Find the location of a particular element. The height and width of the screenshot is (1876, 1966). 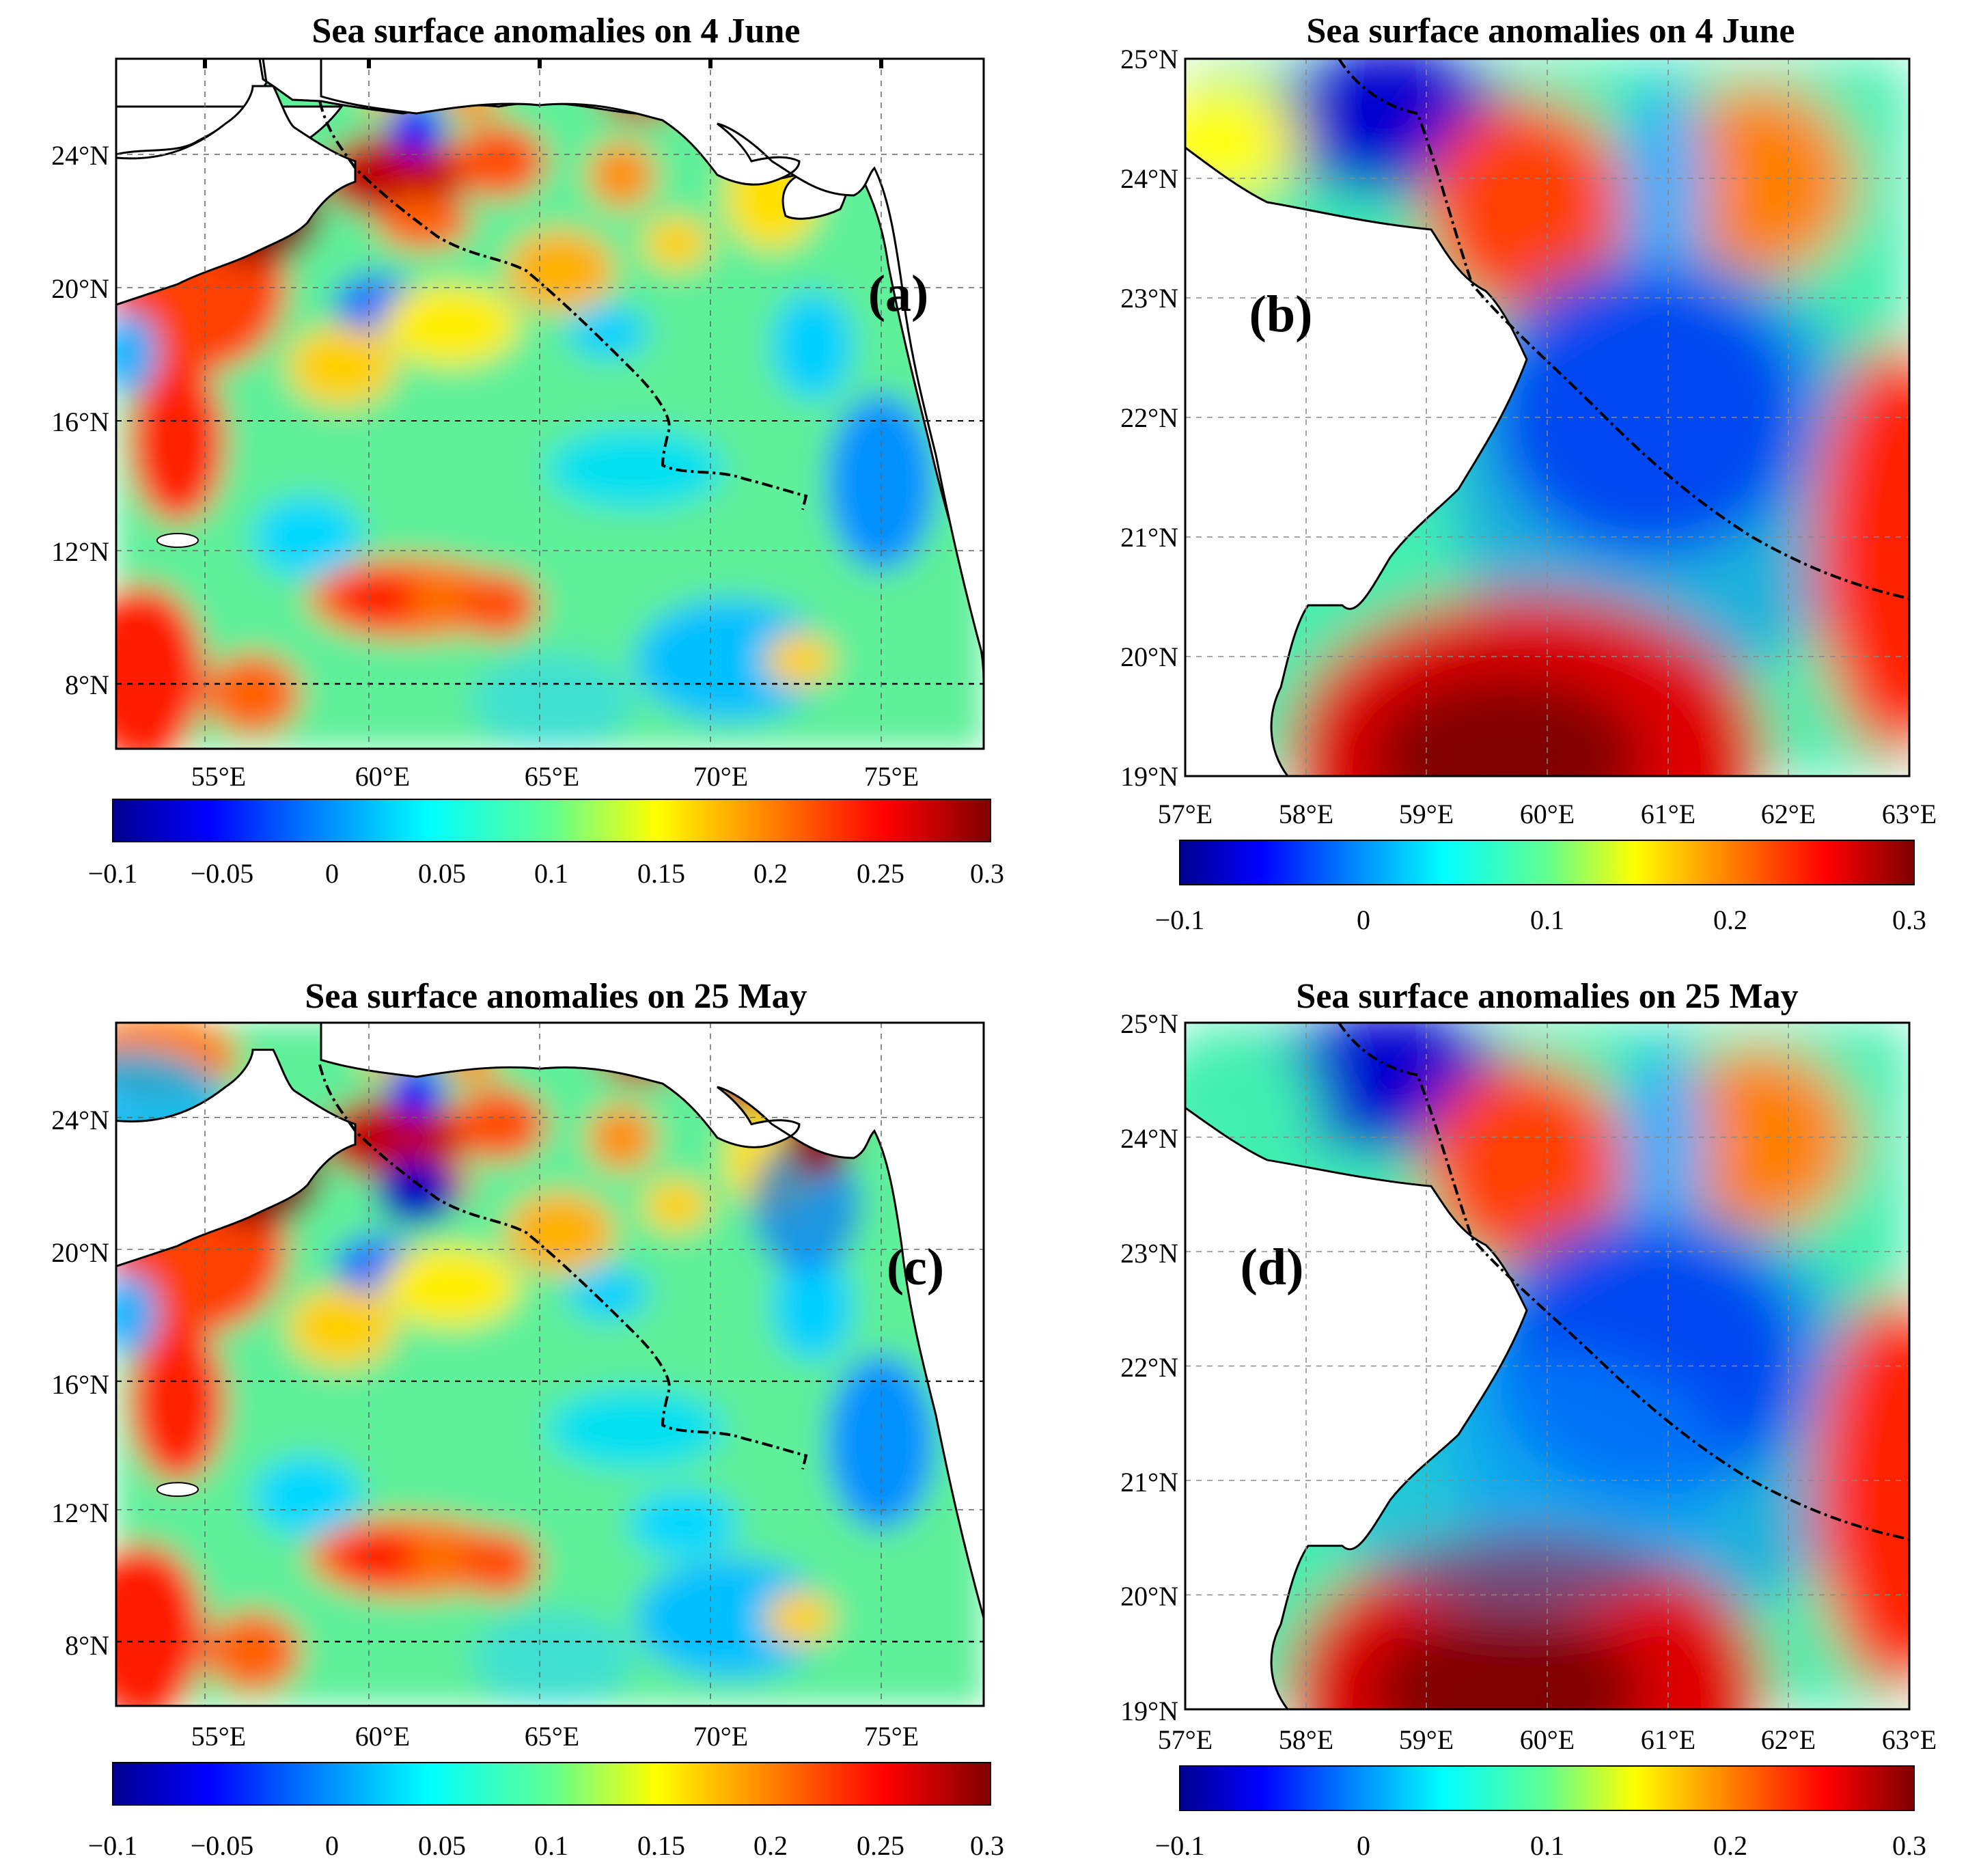

panel-c-label: (c) is located at coordinates (916, 1268).